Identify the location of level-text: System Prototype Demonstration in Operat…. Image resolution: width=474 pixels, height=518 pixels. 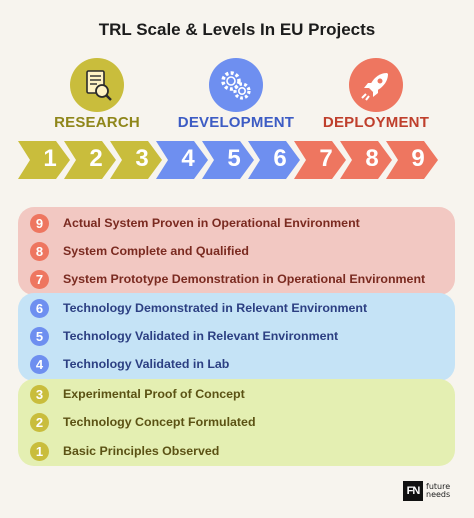
(244, 279).